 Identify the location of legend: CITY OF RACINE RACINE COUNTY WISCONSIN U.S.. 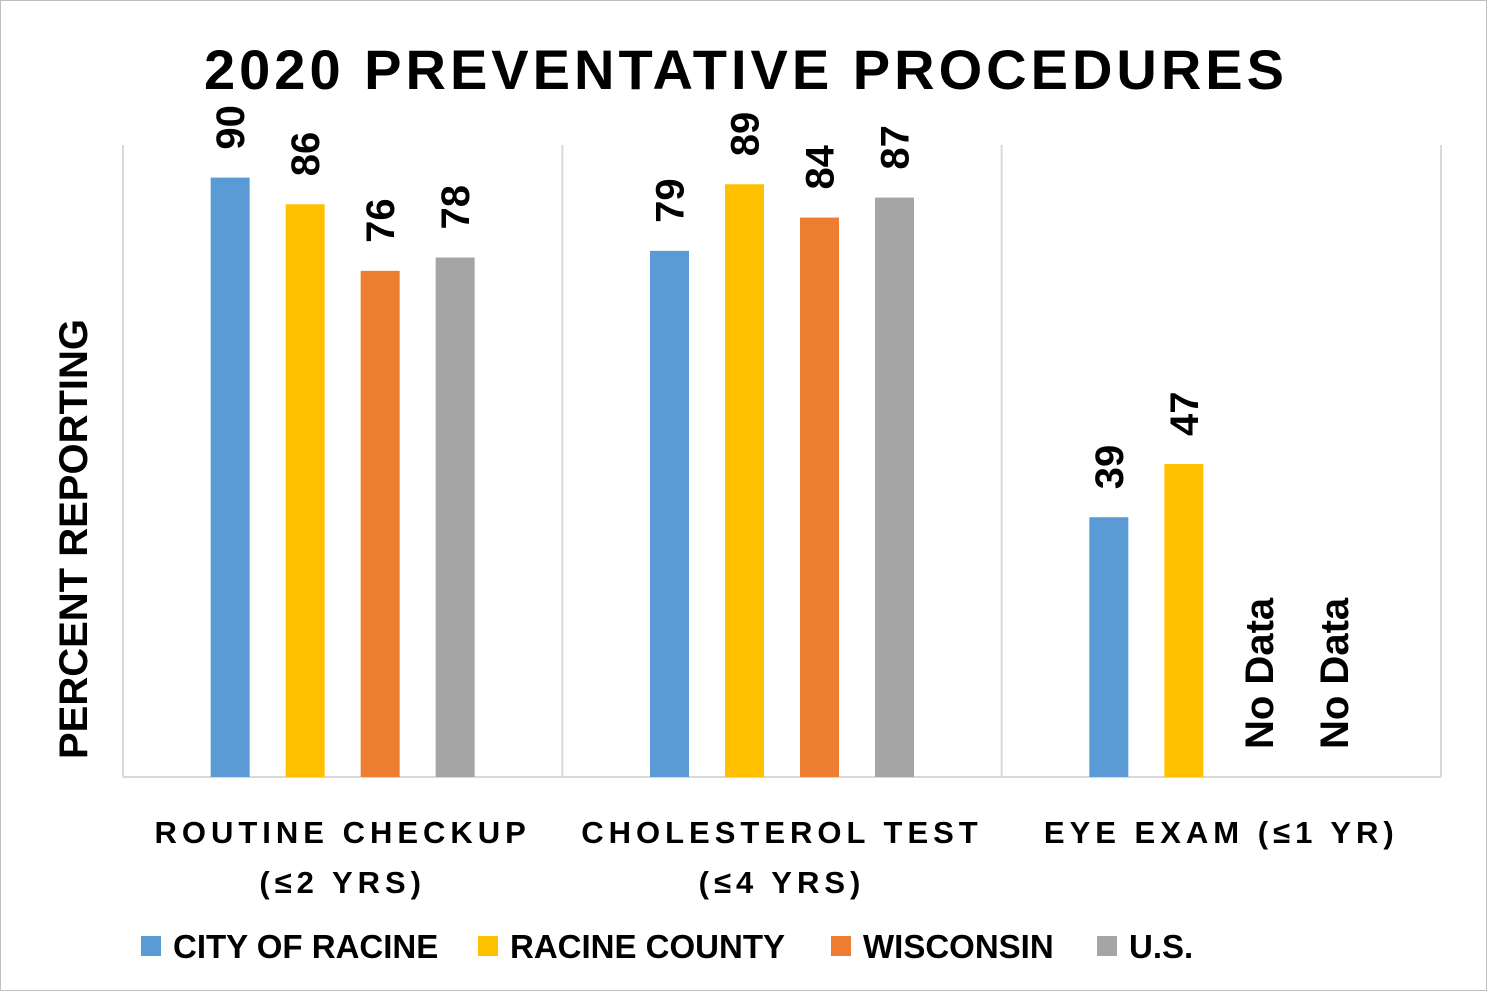
(667, 946).